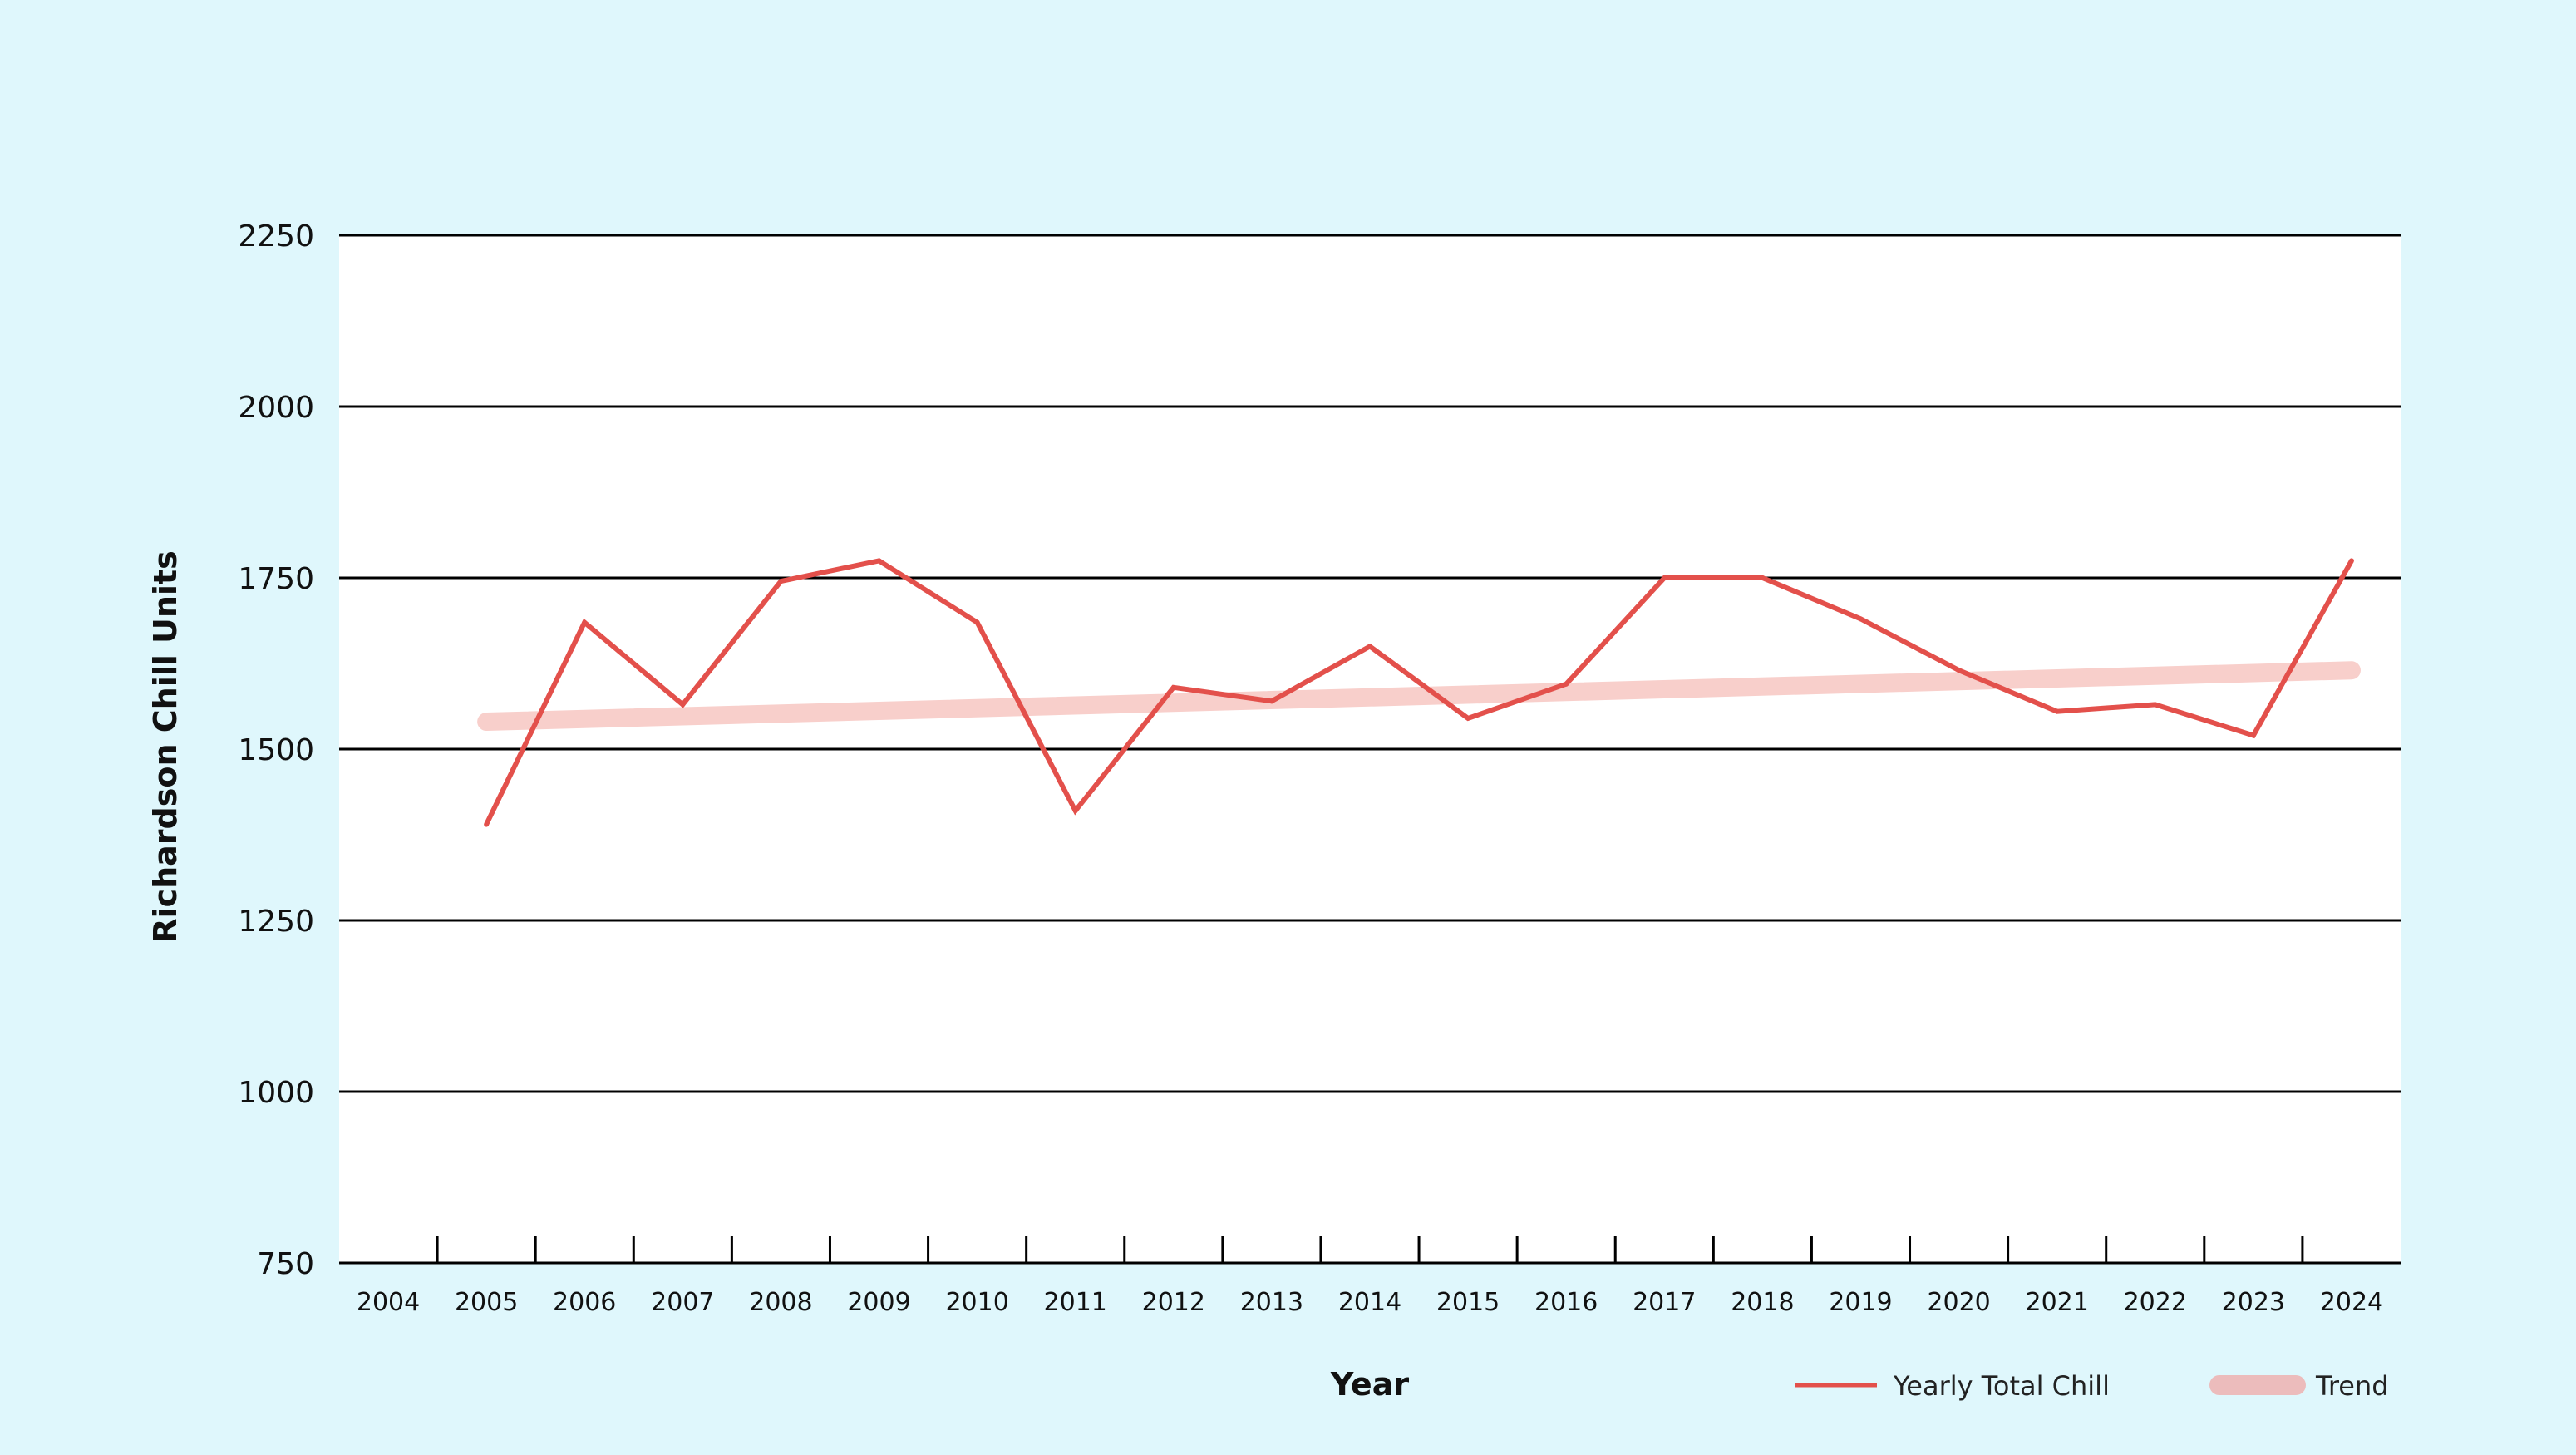 The height and width of the screenshot is (1455, 2576). I want to click on x-tick-label-2015: 2015, so click(1468, 1302).